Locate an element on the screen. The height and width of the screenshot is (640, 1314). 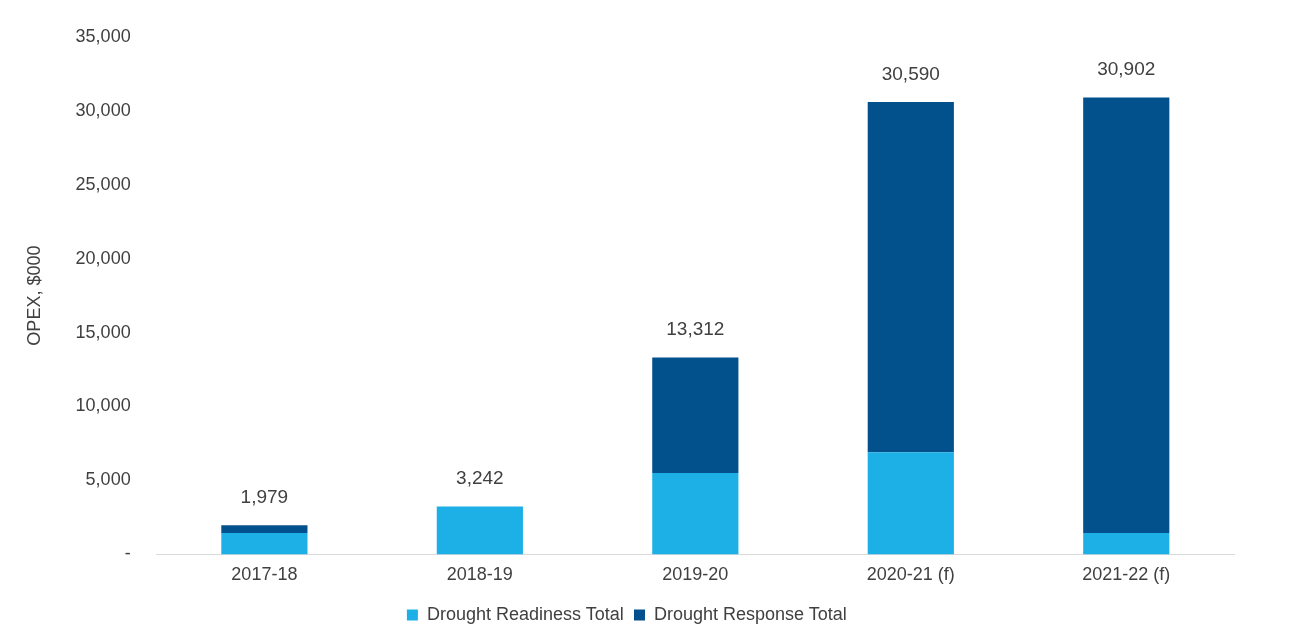
x-tick-label: 2017-18 is located at coordinates (264, 574).